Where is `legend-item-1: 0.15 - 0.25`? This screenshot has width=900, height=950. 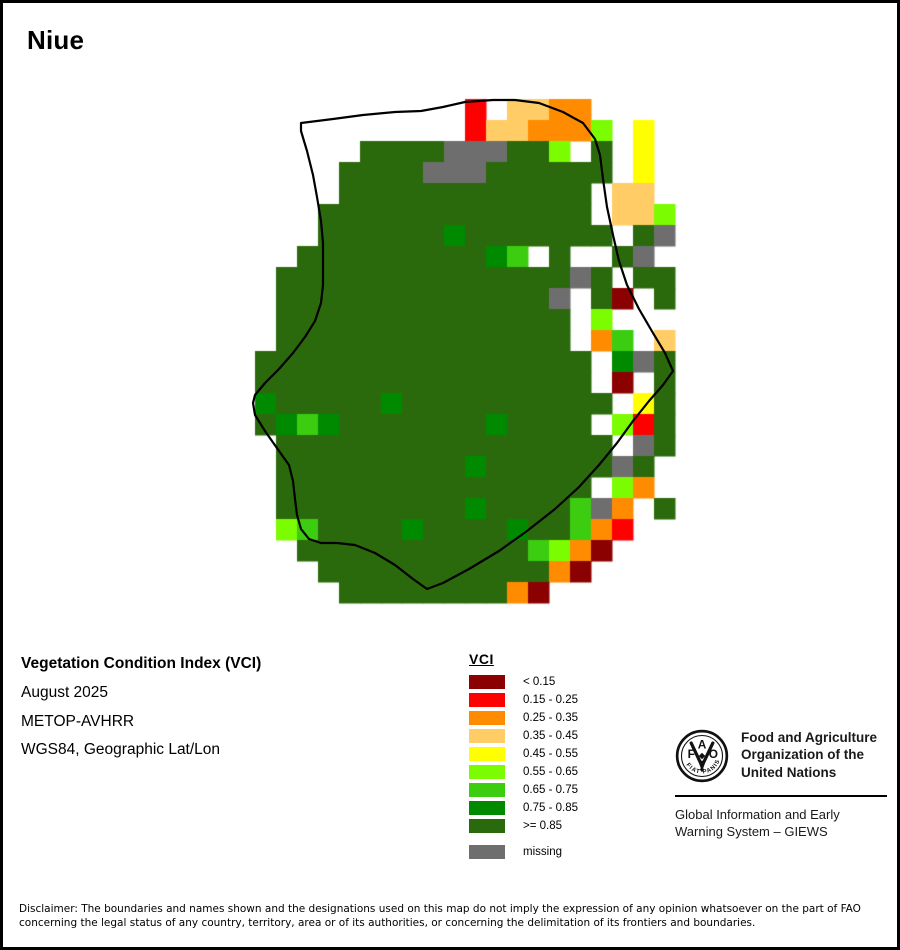
legend-item-1: 0.15 - 0.25 is located at coordinates (554, 700).